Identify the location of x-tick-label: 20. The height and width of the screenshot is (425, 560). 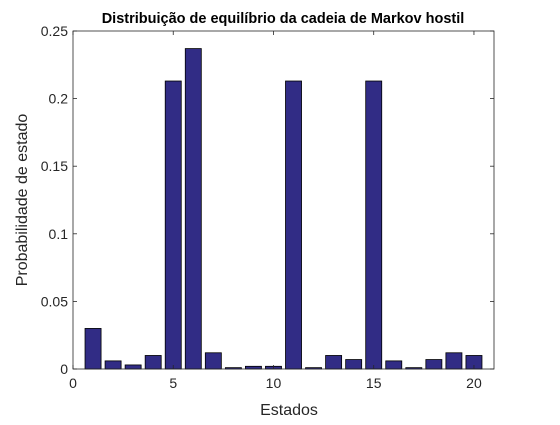
(474, 383).